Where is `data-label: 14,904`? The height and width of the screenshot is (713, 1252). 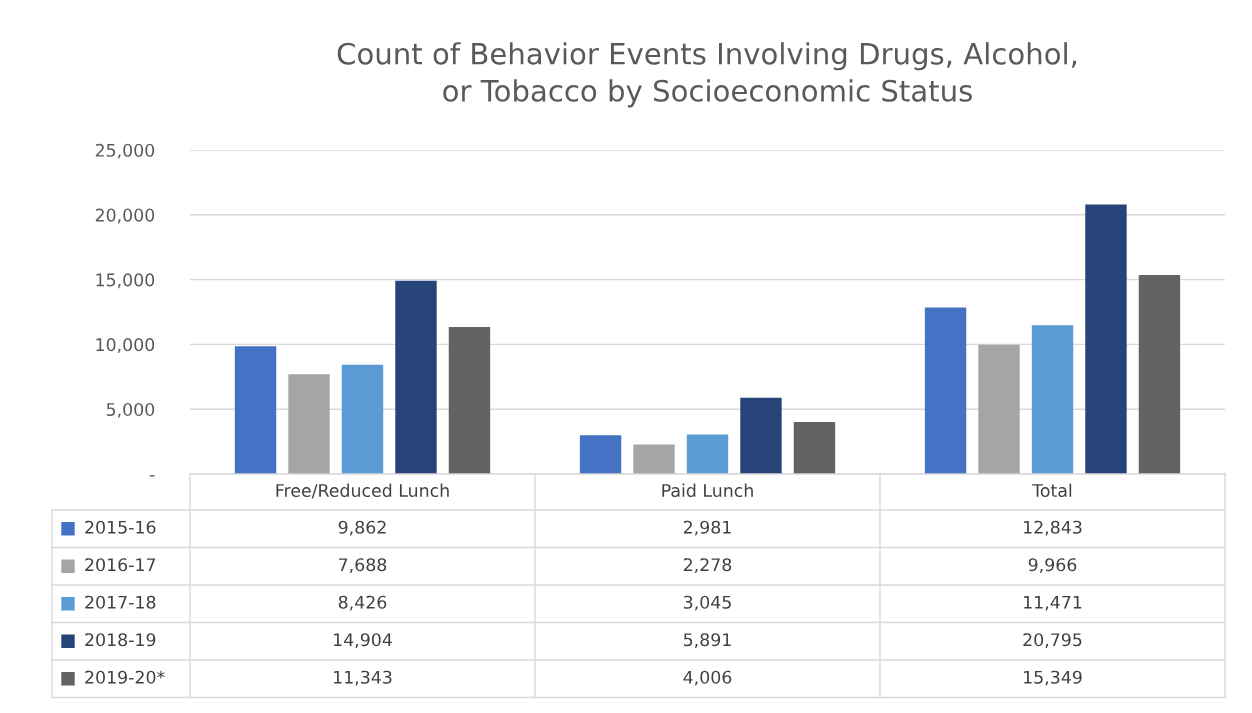 data-label: 14,904 is located at coordinates (363, 641).